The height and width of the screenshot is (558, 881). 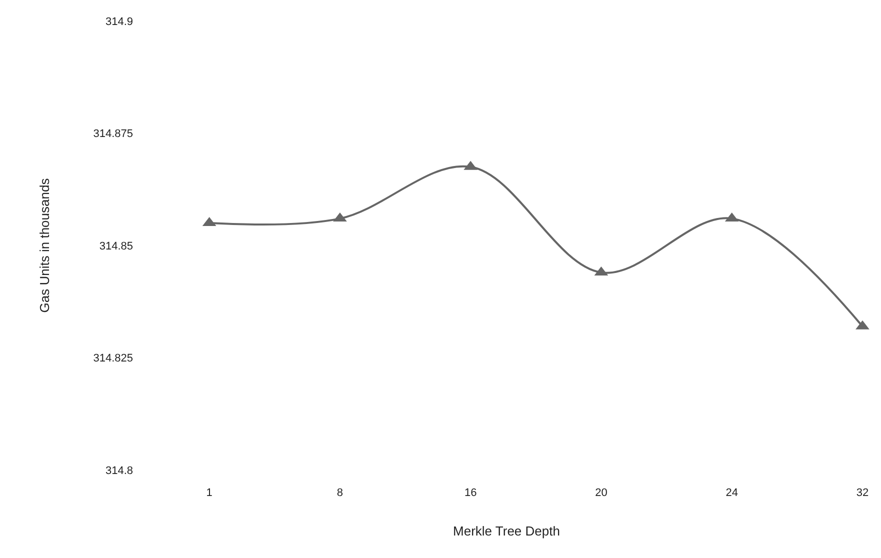 What do you see at coordinates (113, 358) in the screenshot?
I see `y-tick-label: 314.825` at bounding box center [113, 358].